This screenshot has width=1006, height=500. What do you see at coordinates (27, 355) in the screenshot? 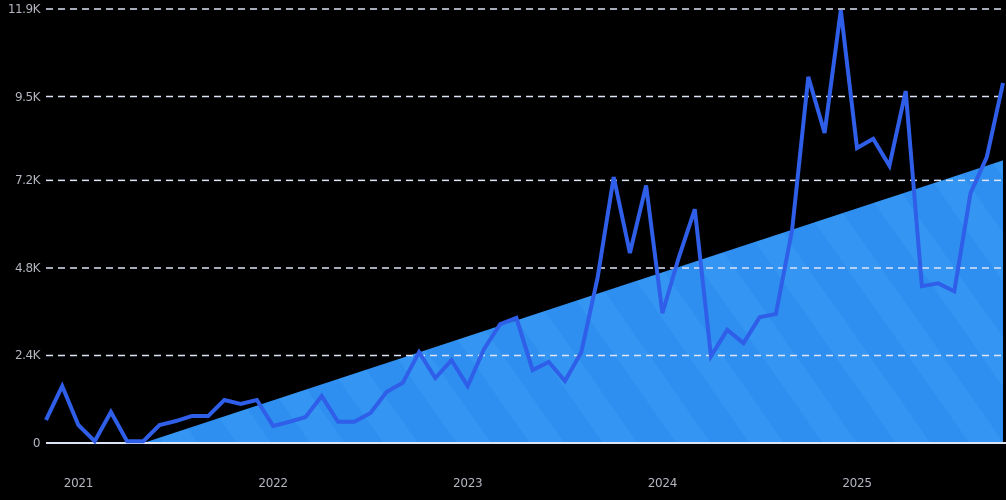
I see `y-tick-label: 2.4K` at bounding box center [27, 355].